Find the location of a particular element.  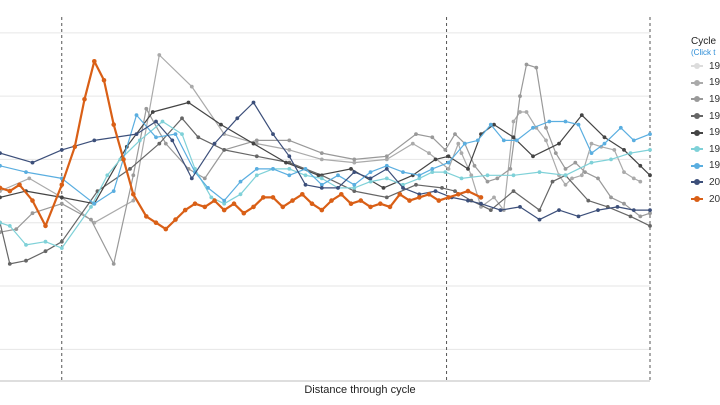

legend-items: 19 19 19 19 19 19 19 20 20 is located at coordinates (705, 132).